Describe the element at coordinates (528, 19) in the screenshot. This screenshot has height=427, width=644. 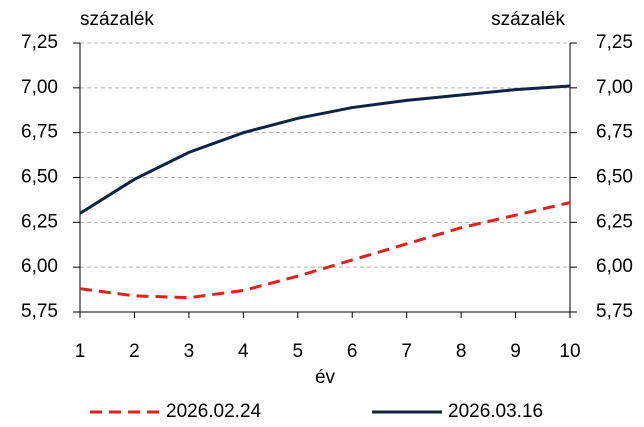
I see `y2-axis-label: százalék` at that location.